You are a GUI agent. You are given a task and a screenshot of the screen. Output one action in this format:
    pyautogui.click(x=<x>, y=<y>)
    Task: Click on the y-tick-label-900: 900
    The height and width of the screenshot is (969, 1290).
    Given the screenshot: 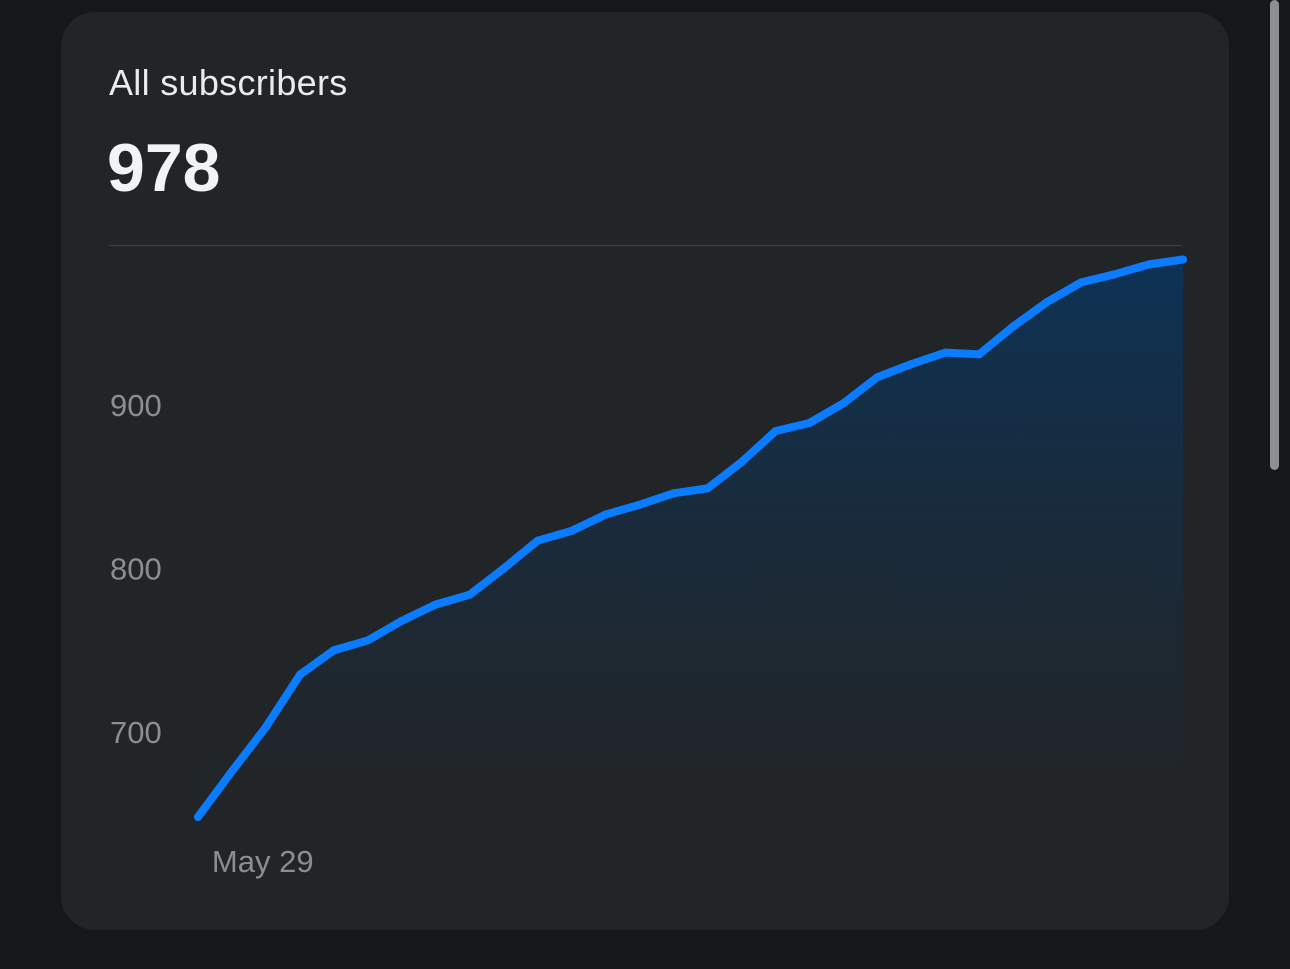 What is the action you would take?
    pyautogui.click(x=136, y=405)
    